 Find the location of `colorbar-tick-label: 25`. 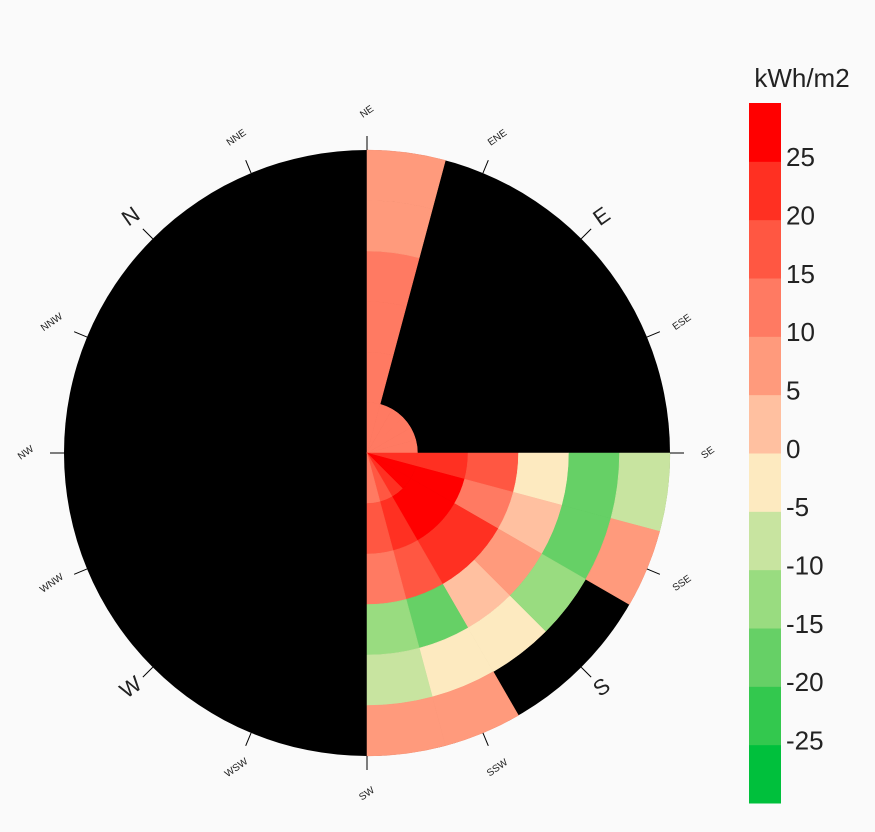

colorbar-tick-label: 25 is located at coordinates (800, 157).